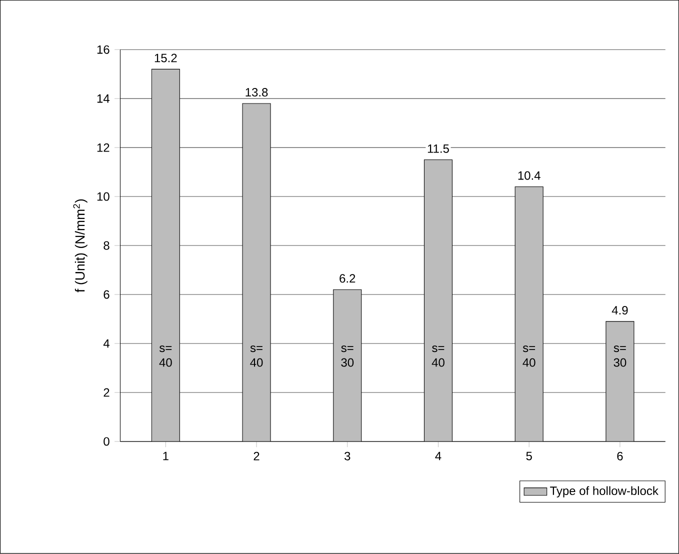 The width and height of the screenshot is (679, 554). I want to click on y-tick-label: 12, so click(103, 148).